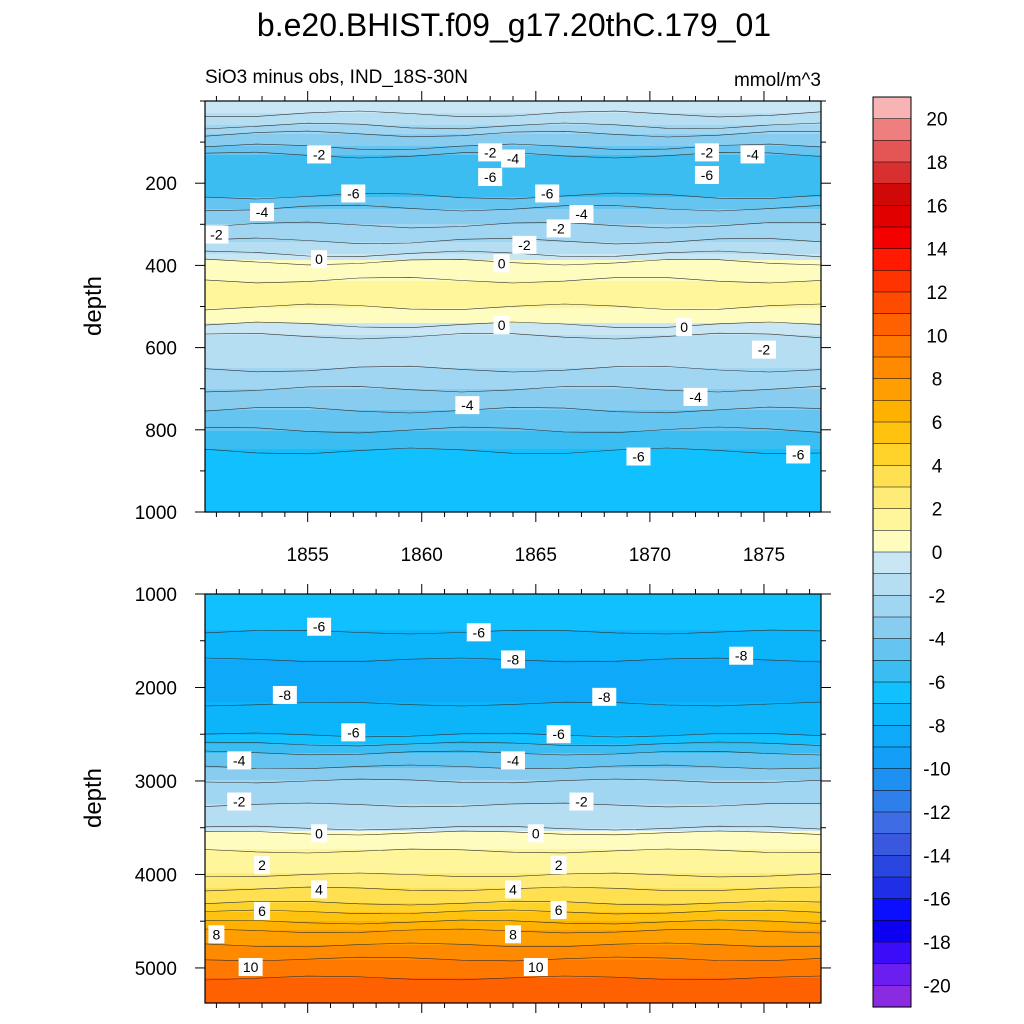 The height and width of the screenshot is (1024, 1024). I want to click on colorbar-label: -12, so click(936, 813).